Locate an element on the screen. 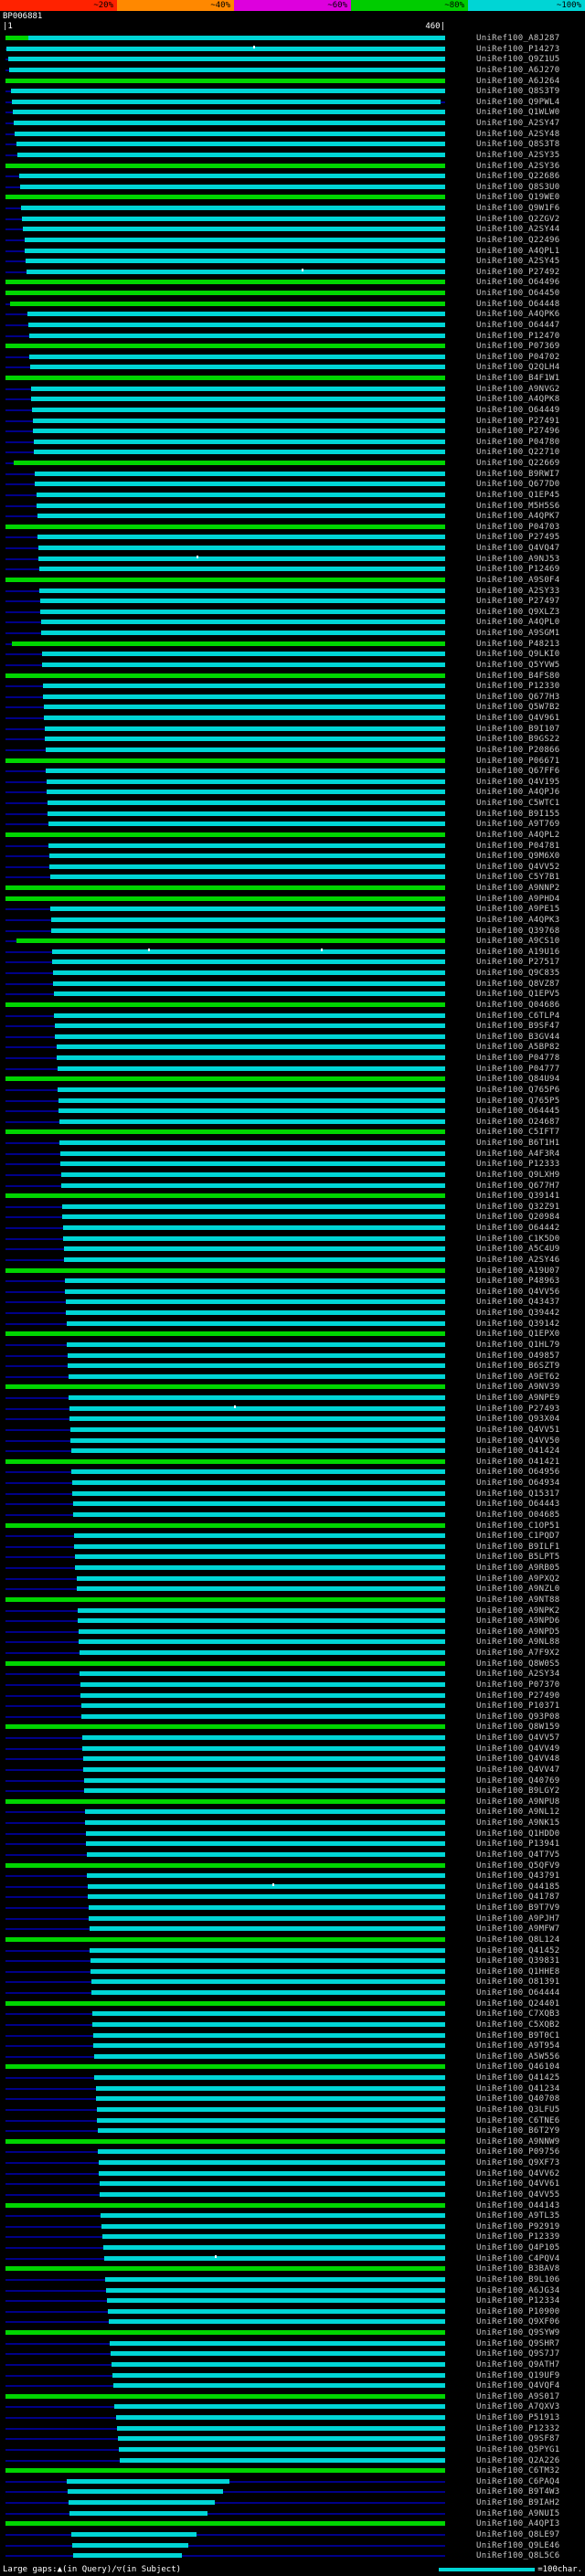 The height and width of the screenshot is (2576, 585). hit-label: UniRef100_Q4V961 is located at coordinates (518, 718).